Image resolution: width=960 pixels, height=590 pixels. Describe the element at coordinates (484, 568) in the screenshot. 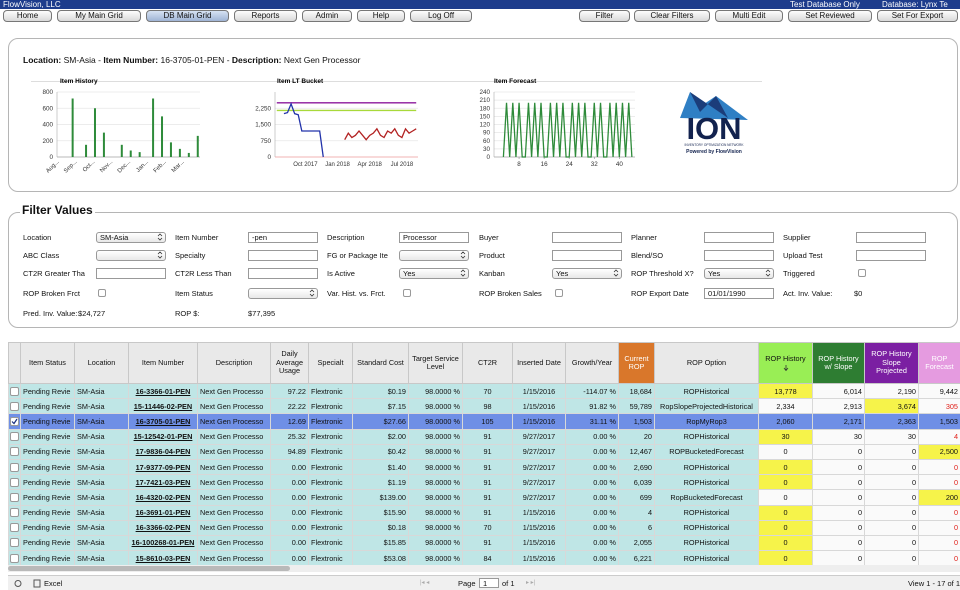

I see `scroll-track` at that location.